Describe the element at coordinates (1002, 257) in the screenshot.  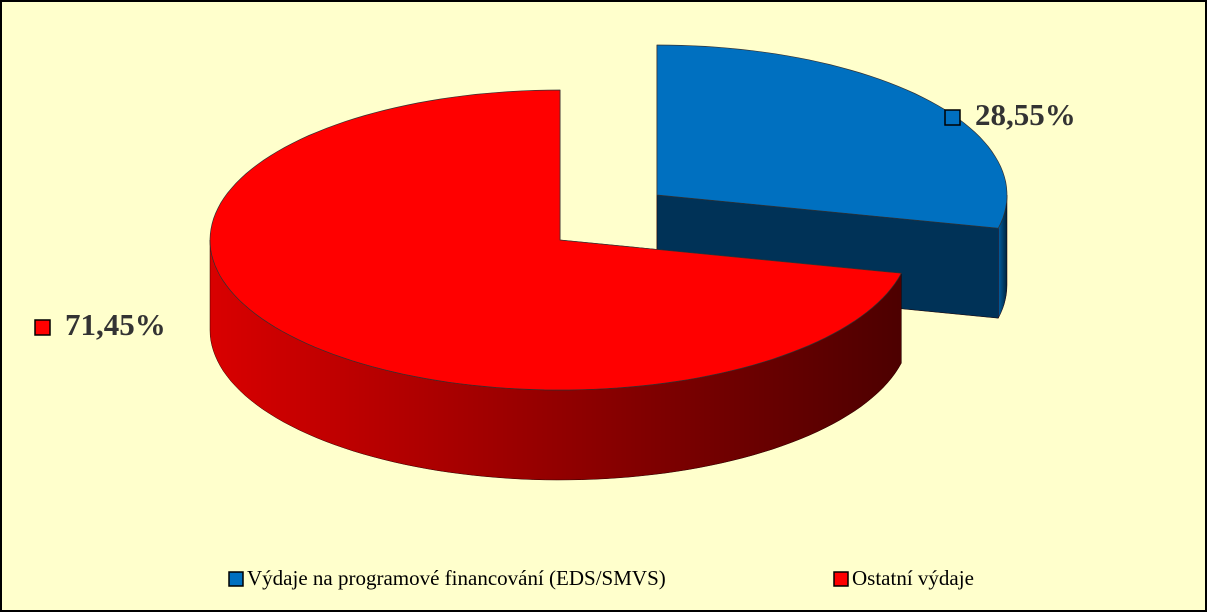
I see `shade` at that location.